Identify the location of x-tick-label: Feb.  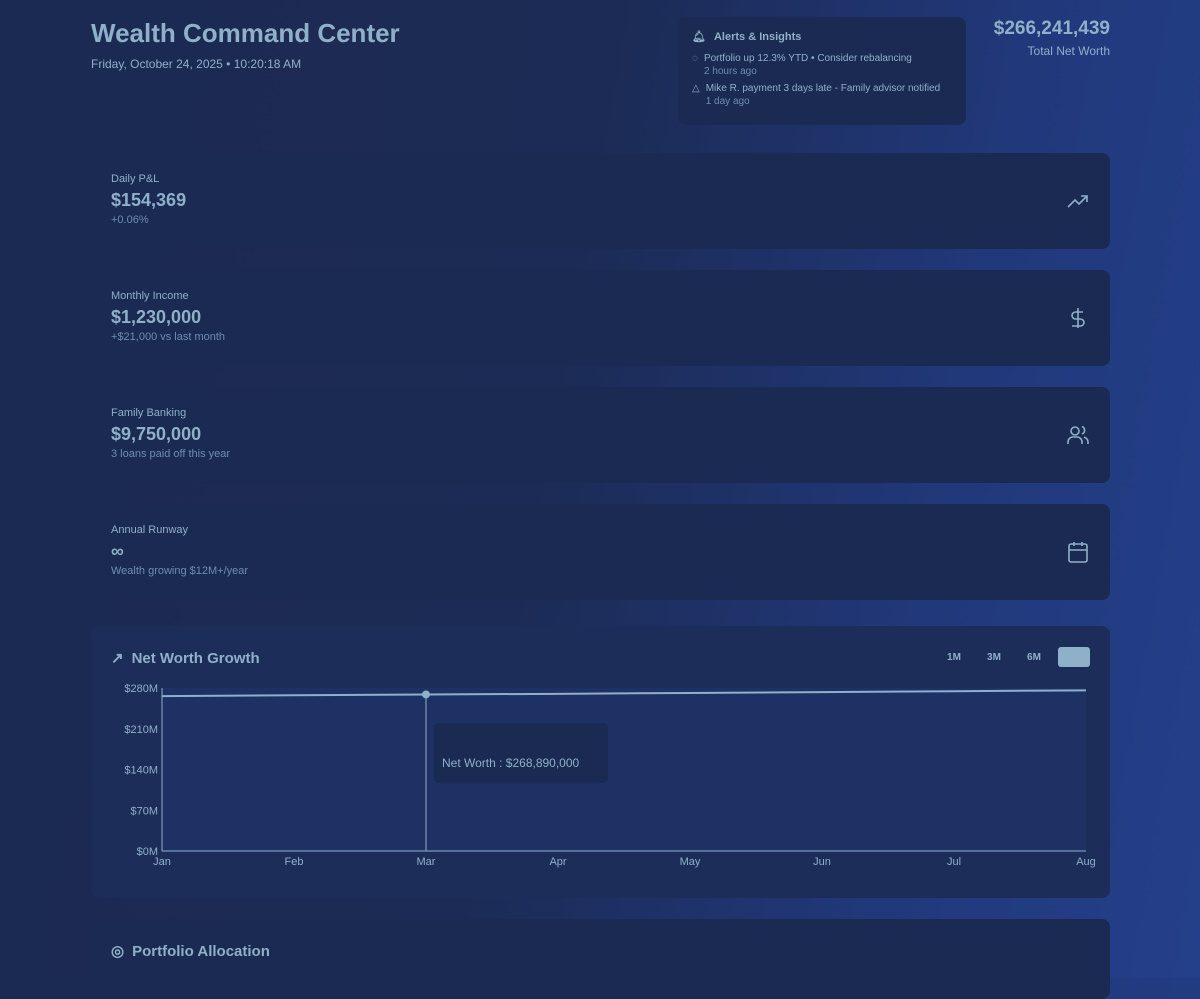
(294, 862).